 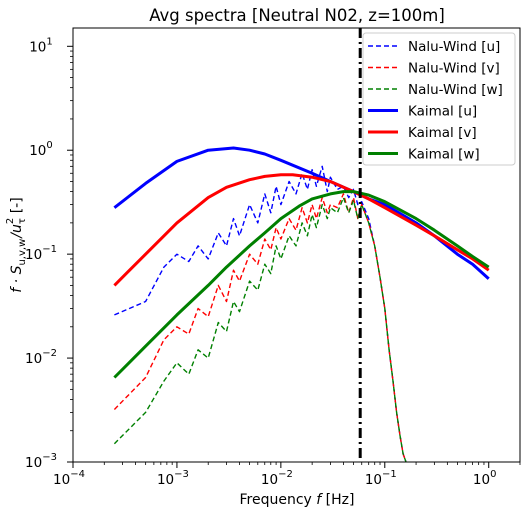 What do you see at coordinates (173, 478) in the screenshot?
I see `x-tick-label-1: 10⁻³` at bounding box center [173, 478].